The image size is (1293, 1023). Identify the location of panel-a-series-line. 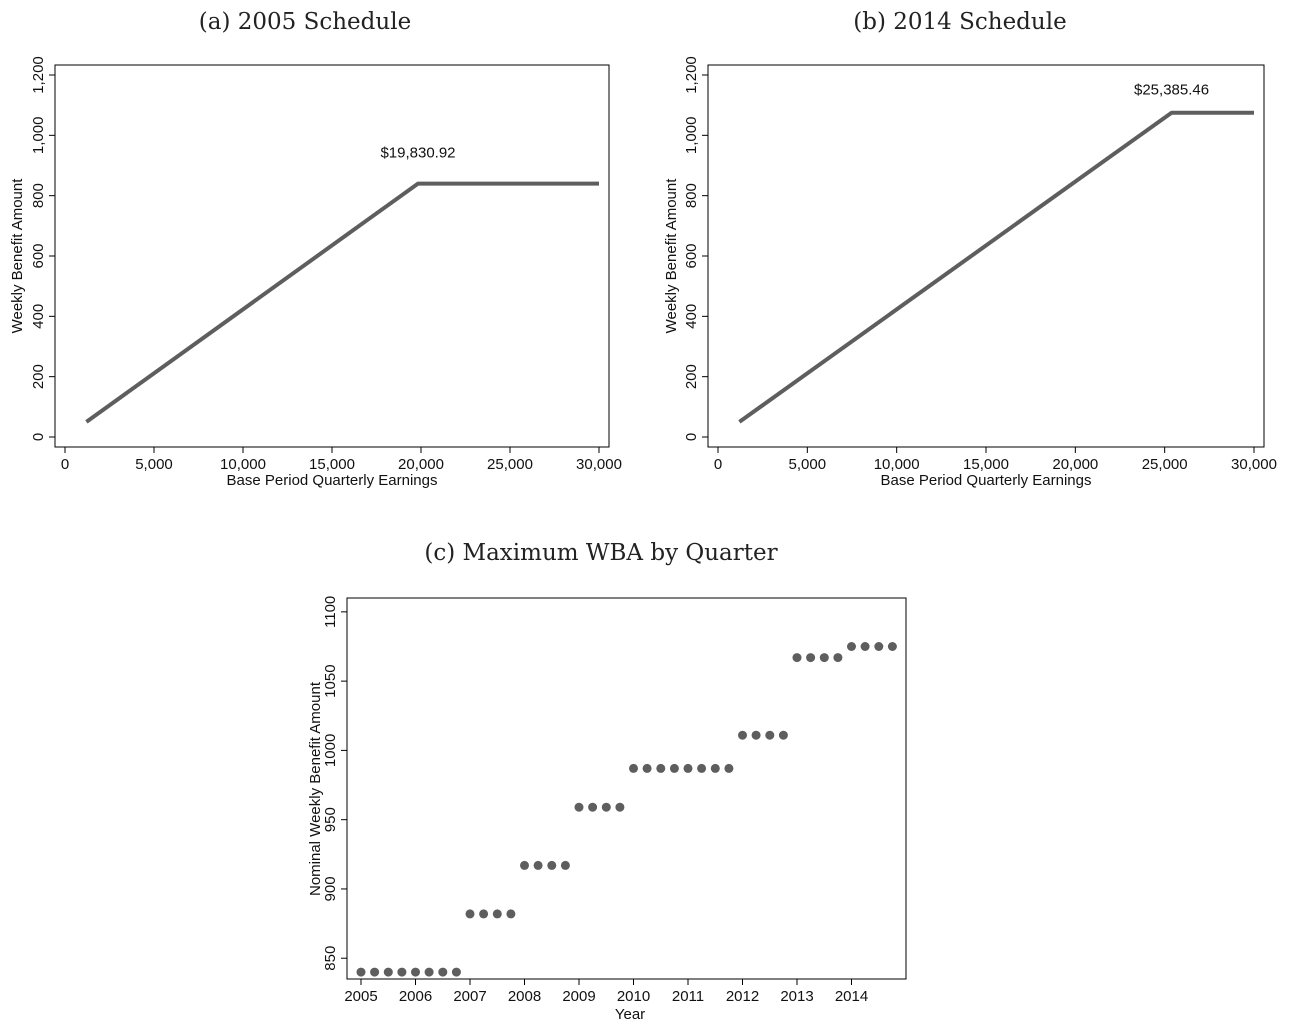
(342, 302).